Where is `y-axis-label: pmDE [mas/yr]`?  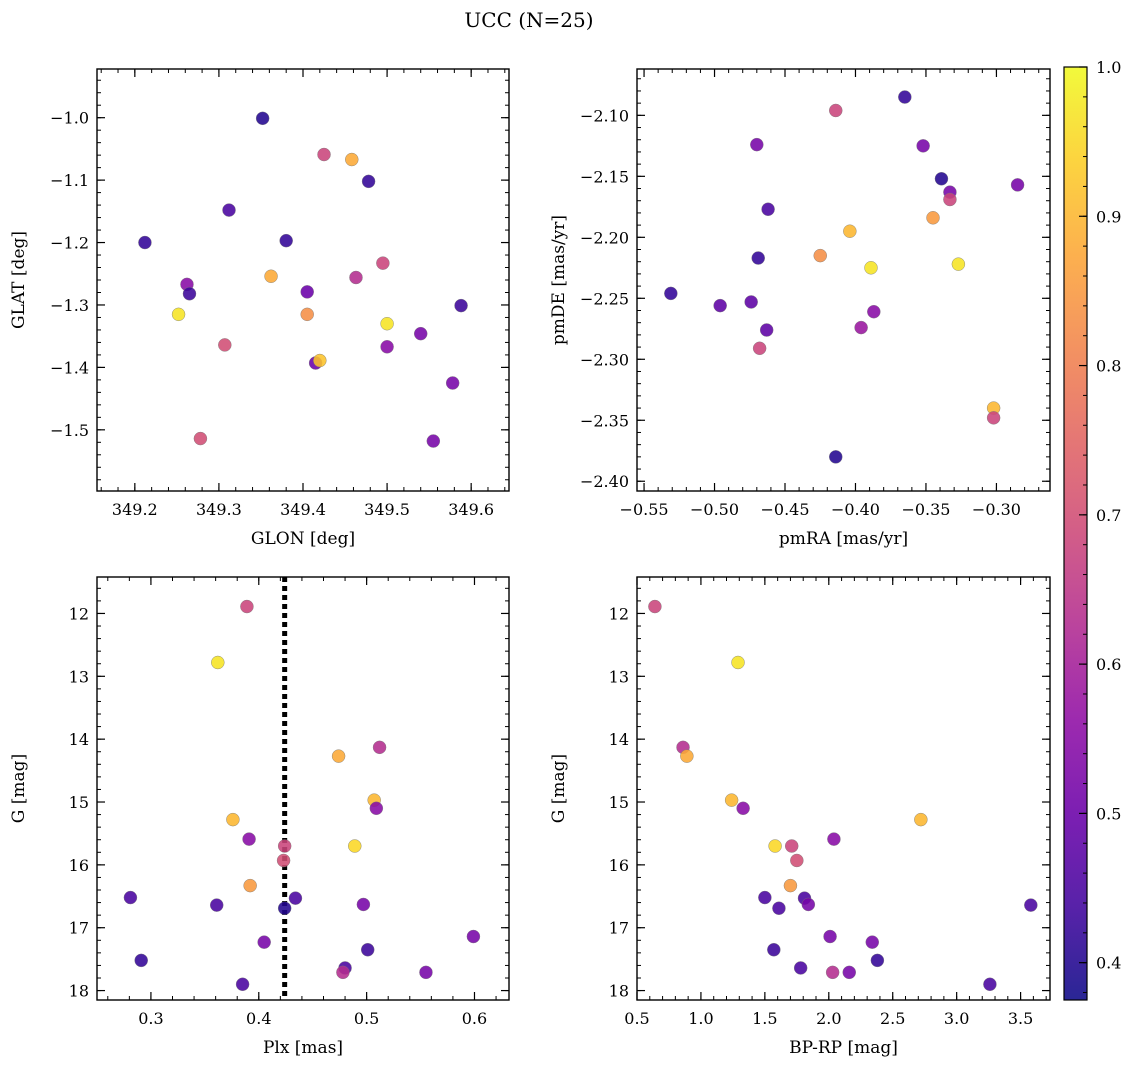 y-axis-label: pmDE [mas/yr] is located at coordinates (559, 280).